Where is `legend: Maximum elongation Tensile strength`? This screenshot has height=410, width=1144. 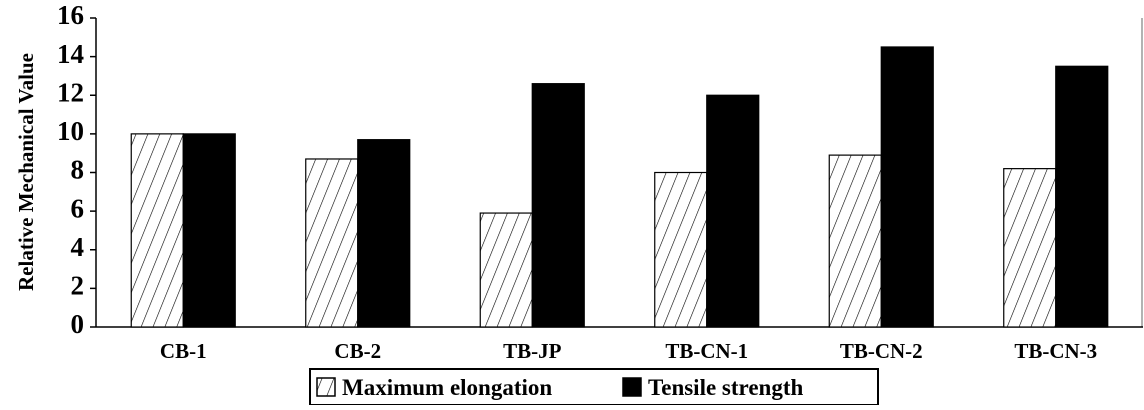 legend: Maximum elongation Tensile strength is located at coordinates (594, 387).